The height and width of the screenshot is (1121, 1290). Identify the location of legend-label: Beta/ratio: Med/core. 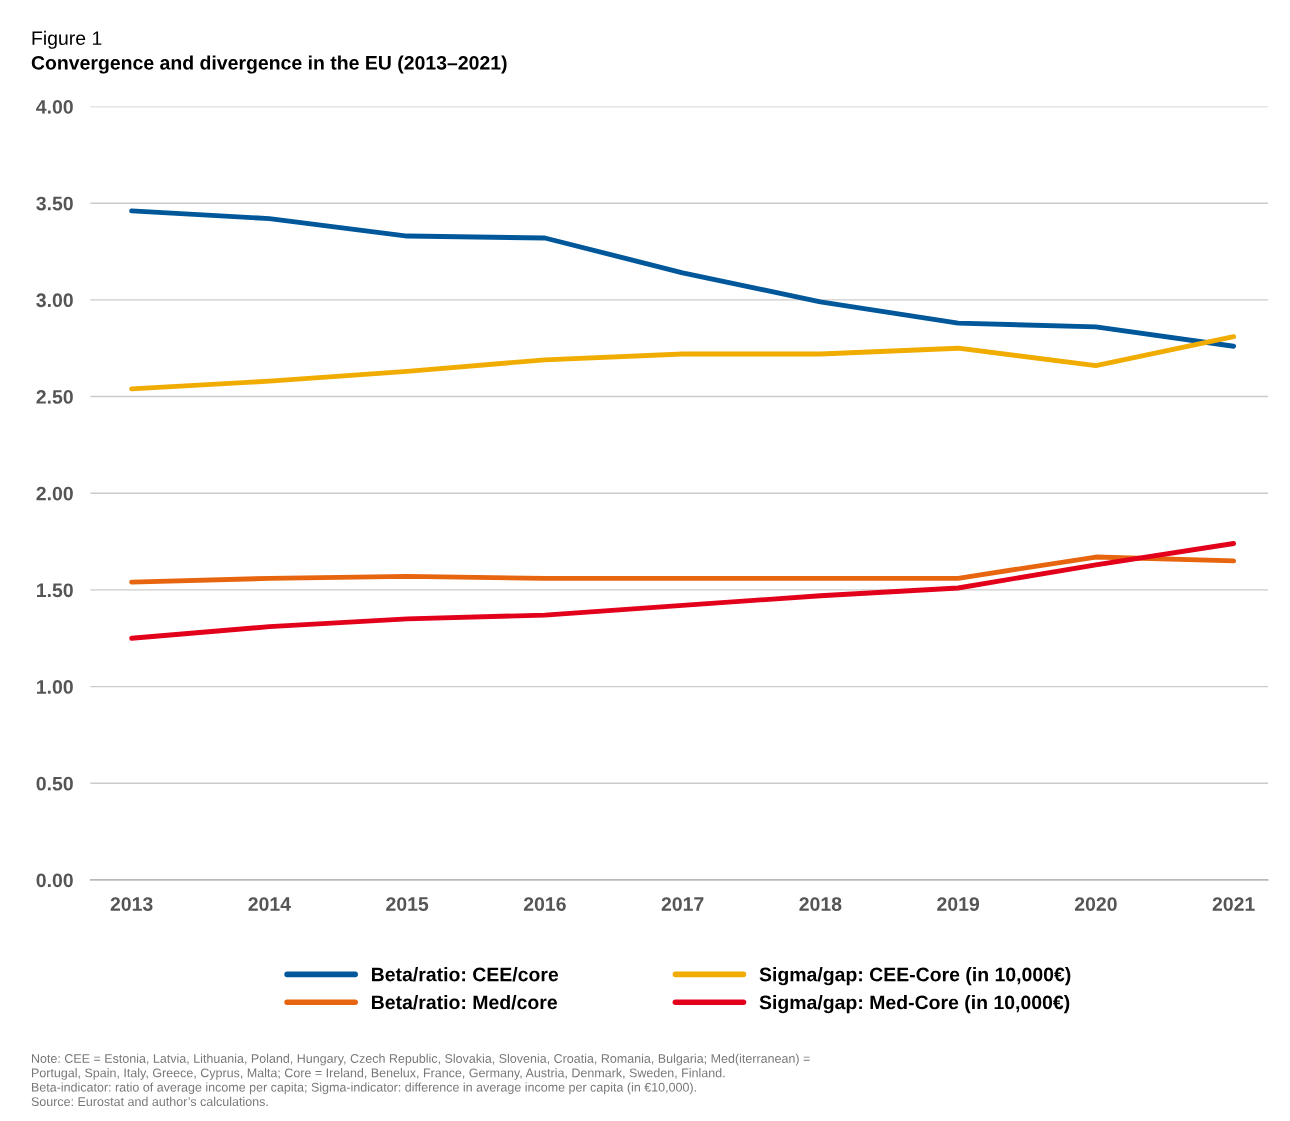
(464, 1002).